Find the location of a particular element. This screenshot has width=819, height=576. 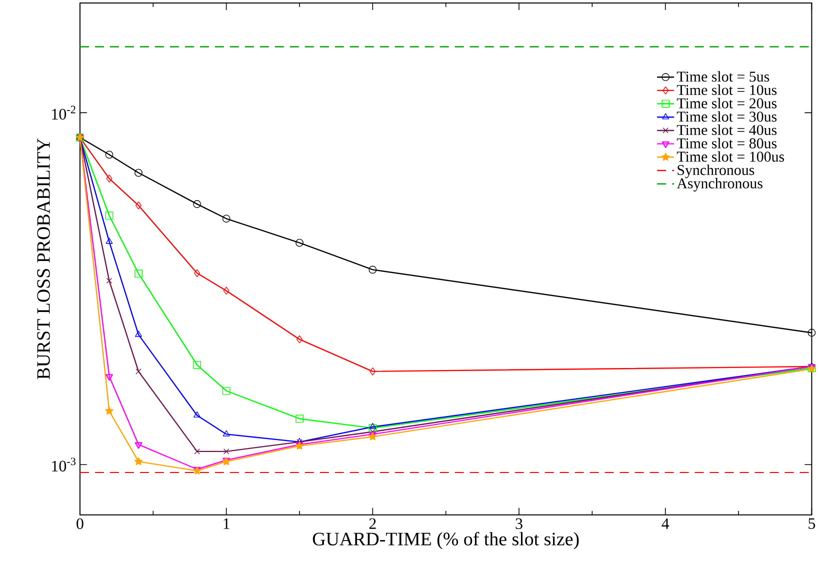

y-axis-title: BURST LOSS PROBABILITY is located at coordinates (43, 259).